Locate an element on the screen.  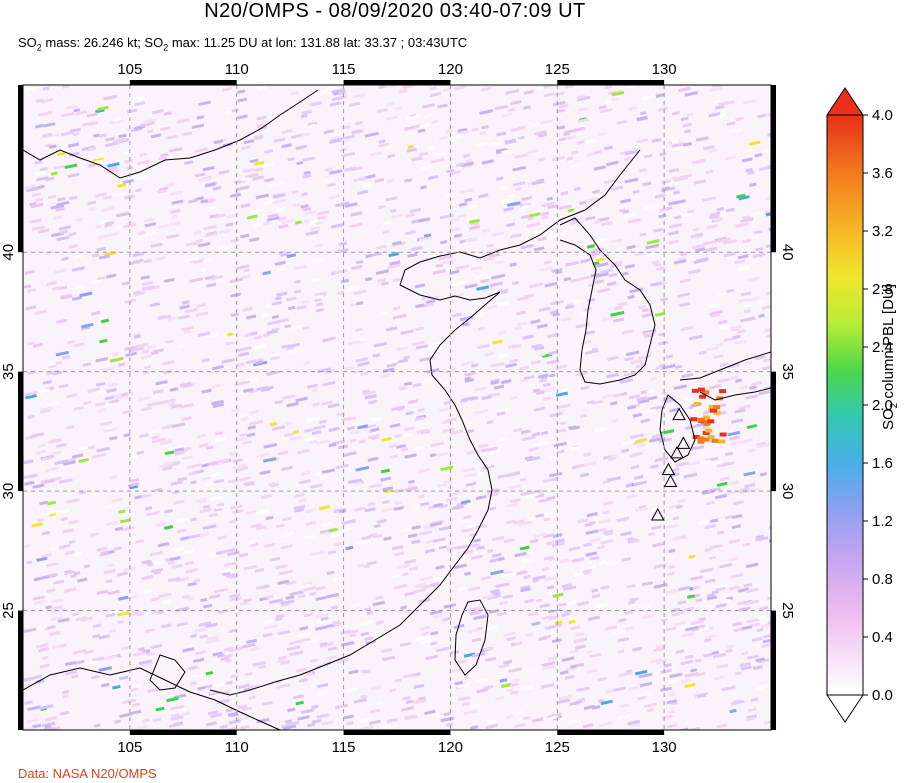
colorbar-tick-label: 3.6 is located at coordinates (882, 173).